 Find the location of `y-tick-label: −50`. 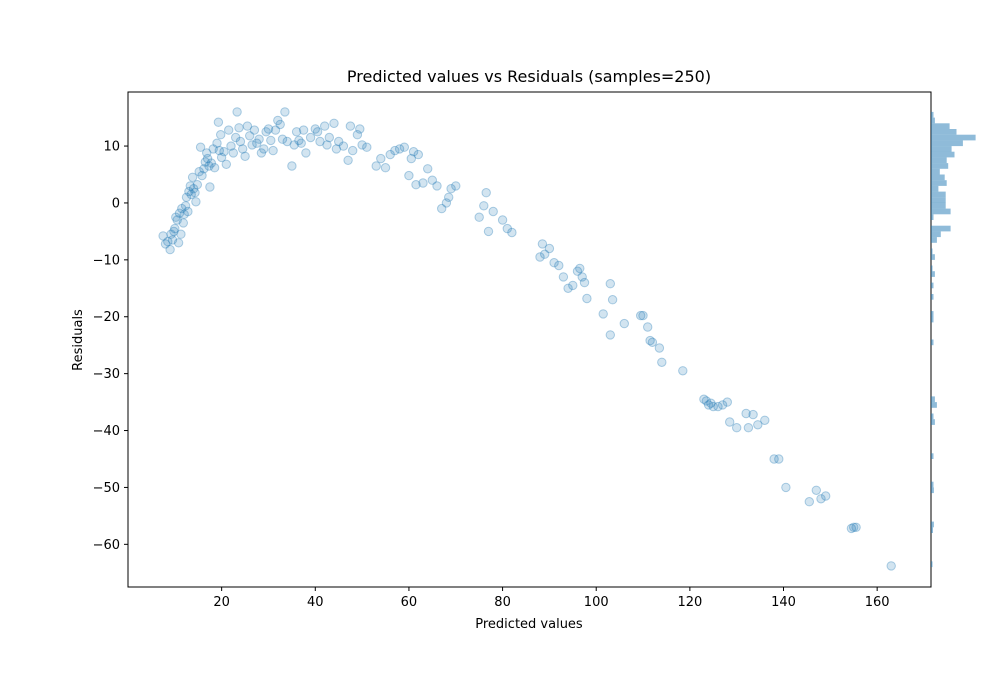

y-tick-label: −50 is located at coordinates (106, 488).